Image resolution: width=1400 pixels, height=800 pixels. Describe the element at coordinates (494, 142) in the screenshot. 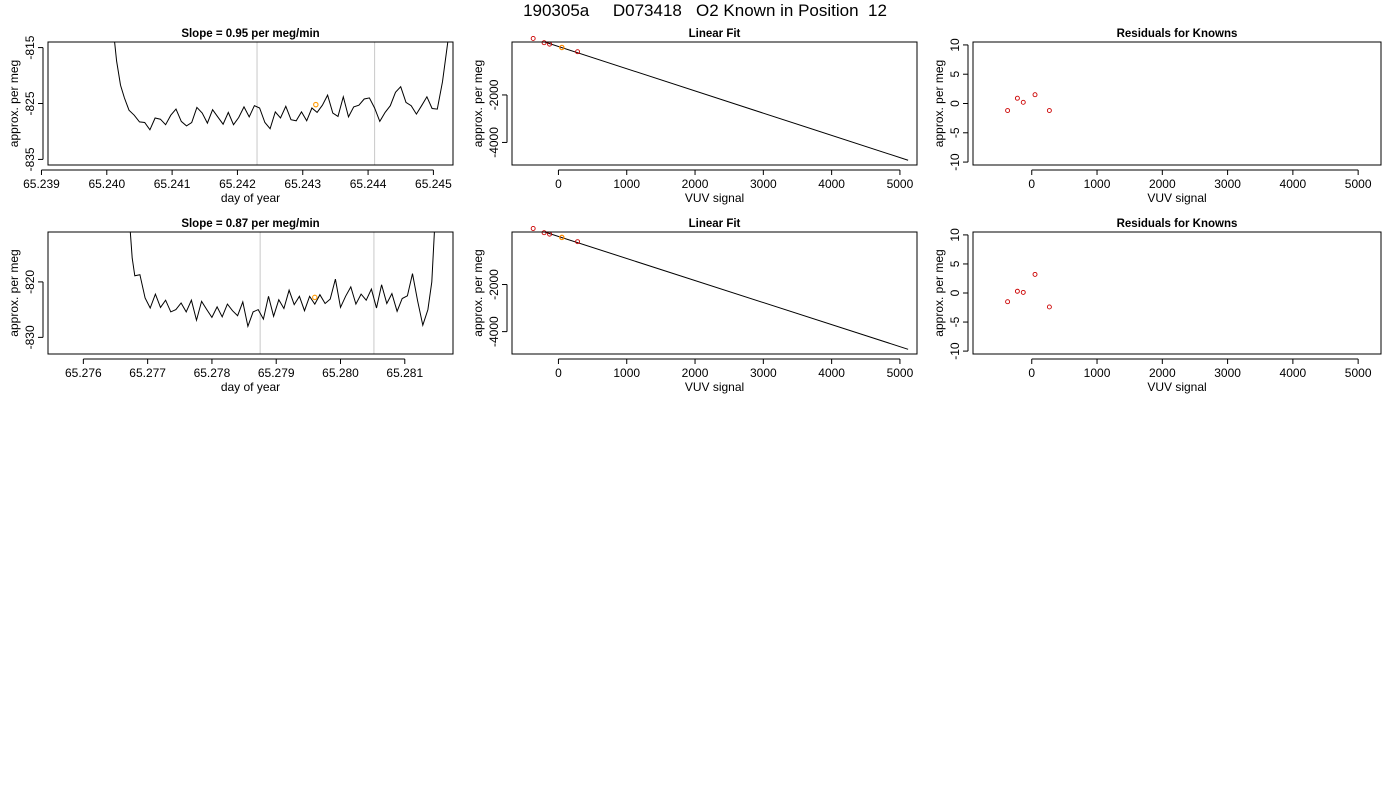

I see `y-tick-label: -4000` at that location.